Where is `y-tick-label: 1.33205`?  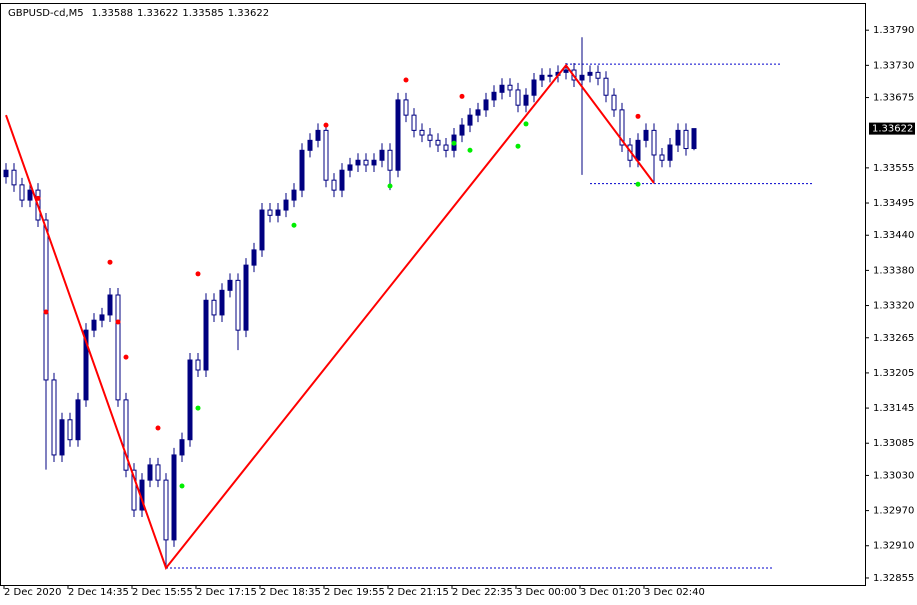
y-tick-label: 1.33205 is located at coordinates (893, 373).